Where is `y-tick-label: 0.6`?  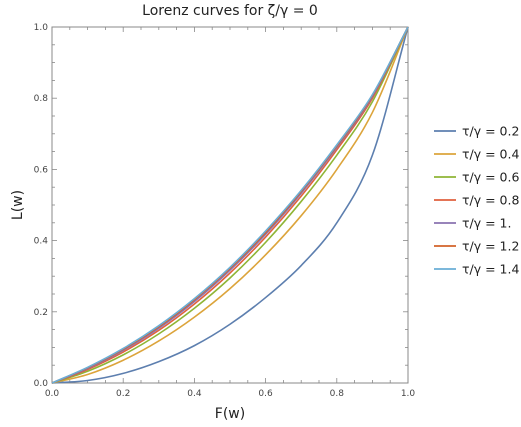 y-tick-label: 0.6 is located at coordinates (41, 170).